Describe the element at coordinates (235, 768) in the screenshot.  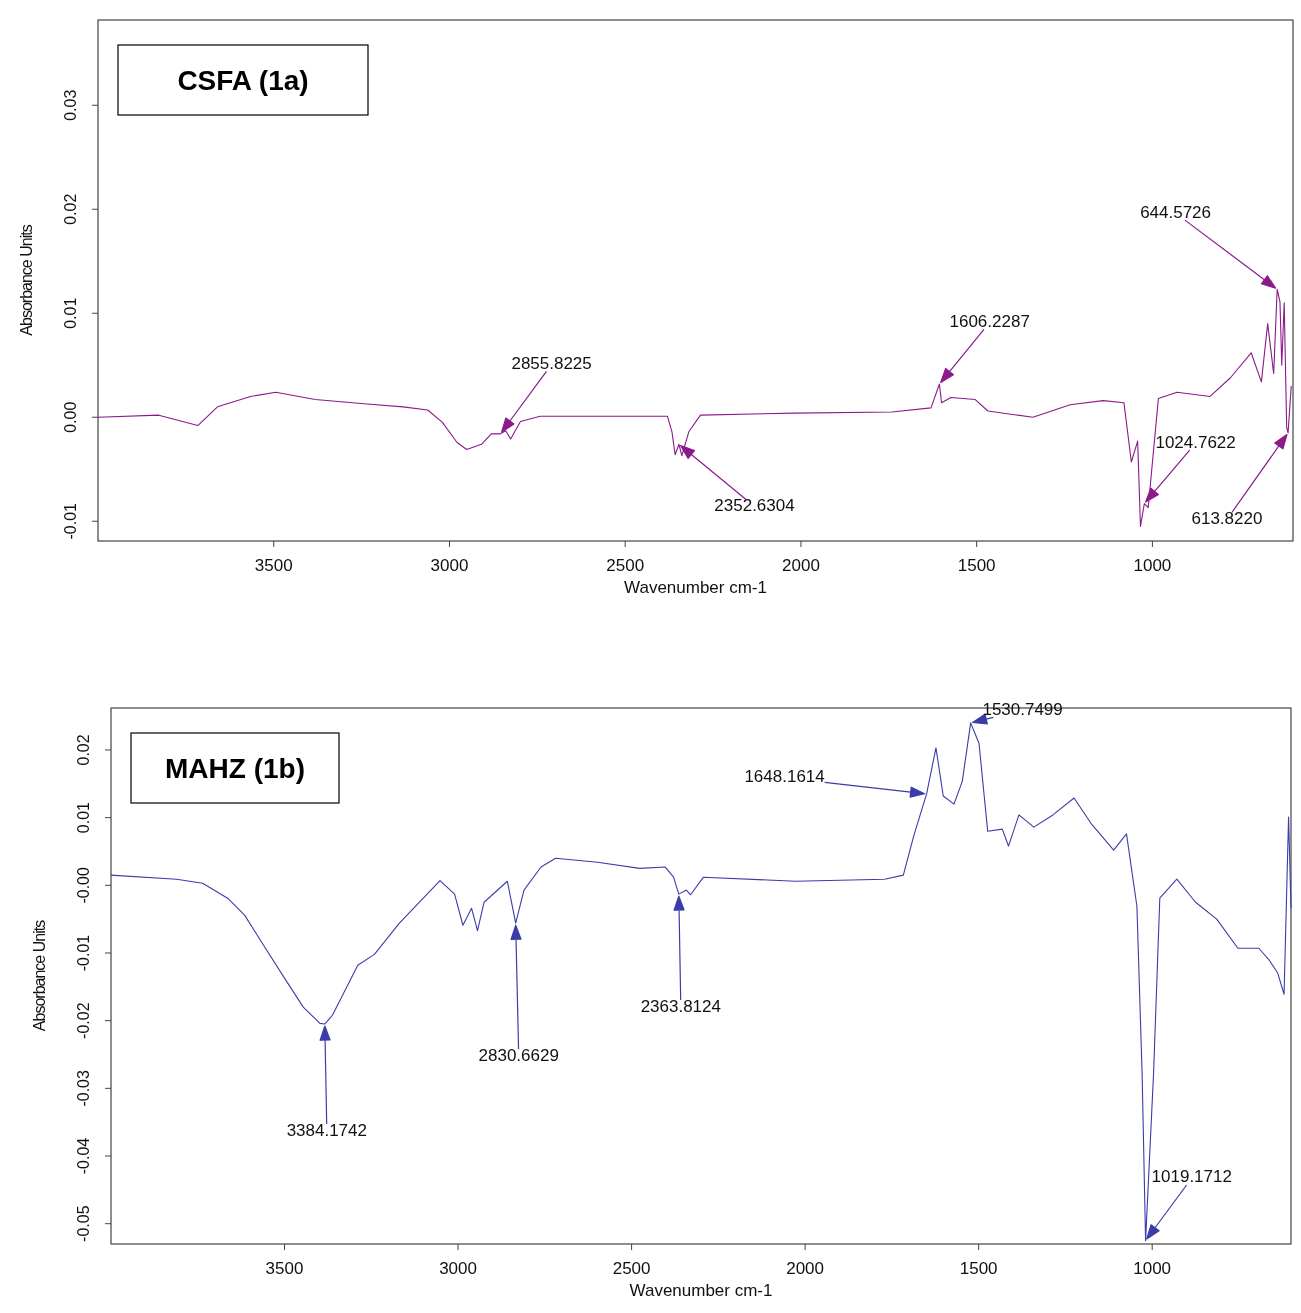
I see `text: MAHZ (1b)` at that location.